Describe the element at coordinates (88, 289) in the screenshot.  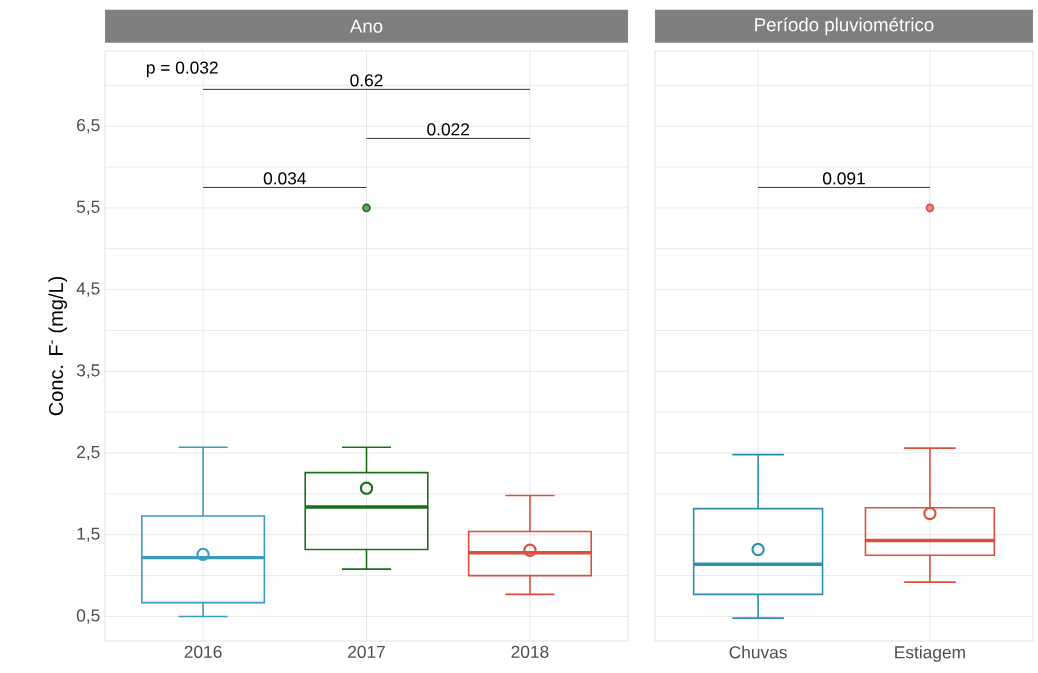
I see `y-tick-label: 4,5` at that location.